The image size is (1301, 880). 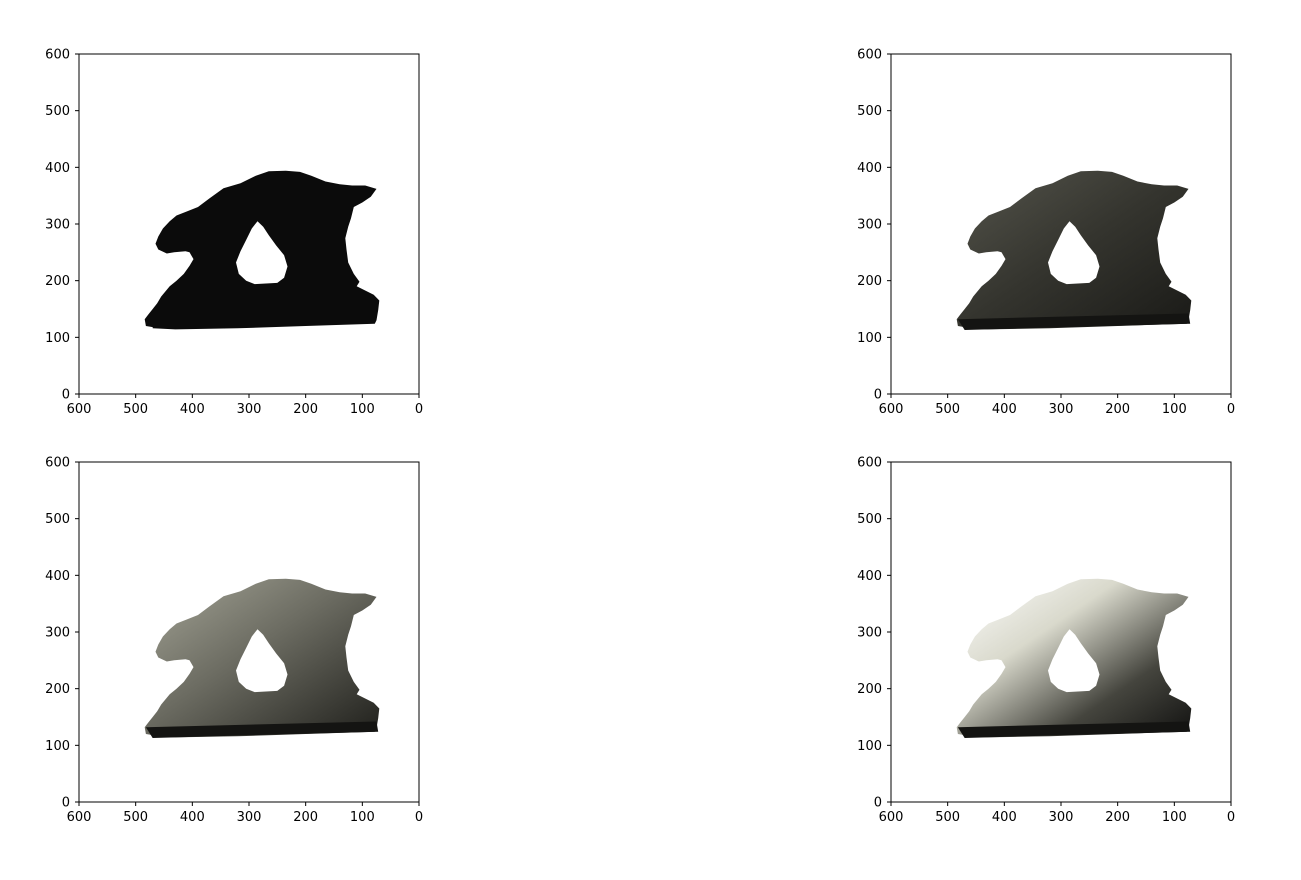 I want to click on subplot-4: 600 500 400 300 200 100 0 0 100 200 300 400 500 600, so click(x=1046, y=641).